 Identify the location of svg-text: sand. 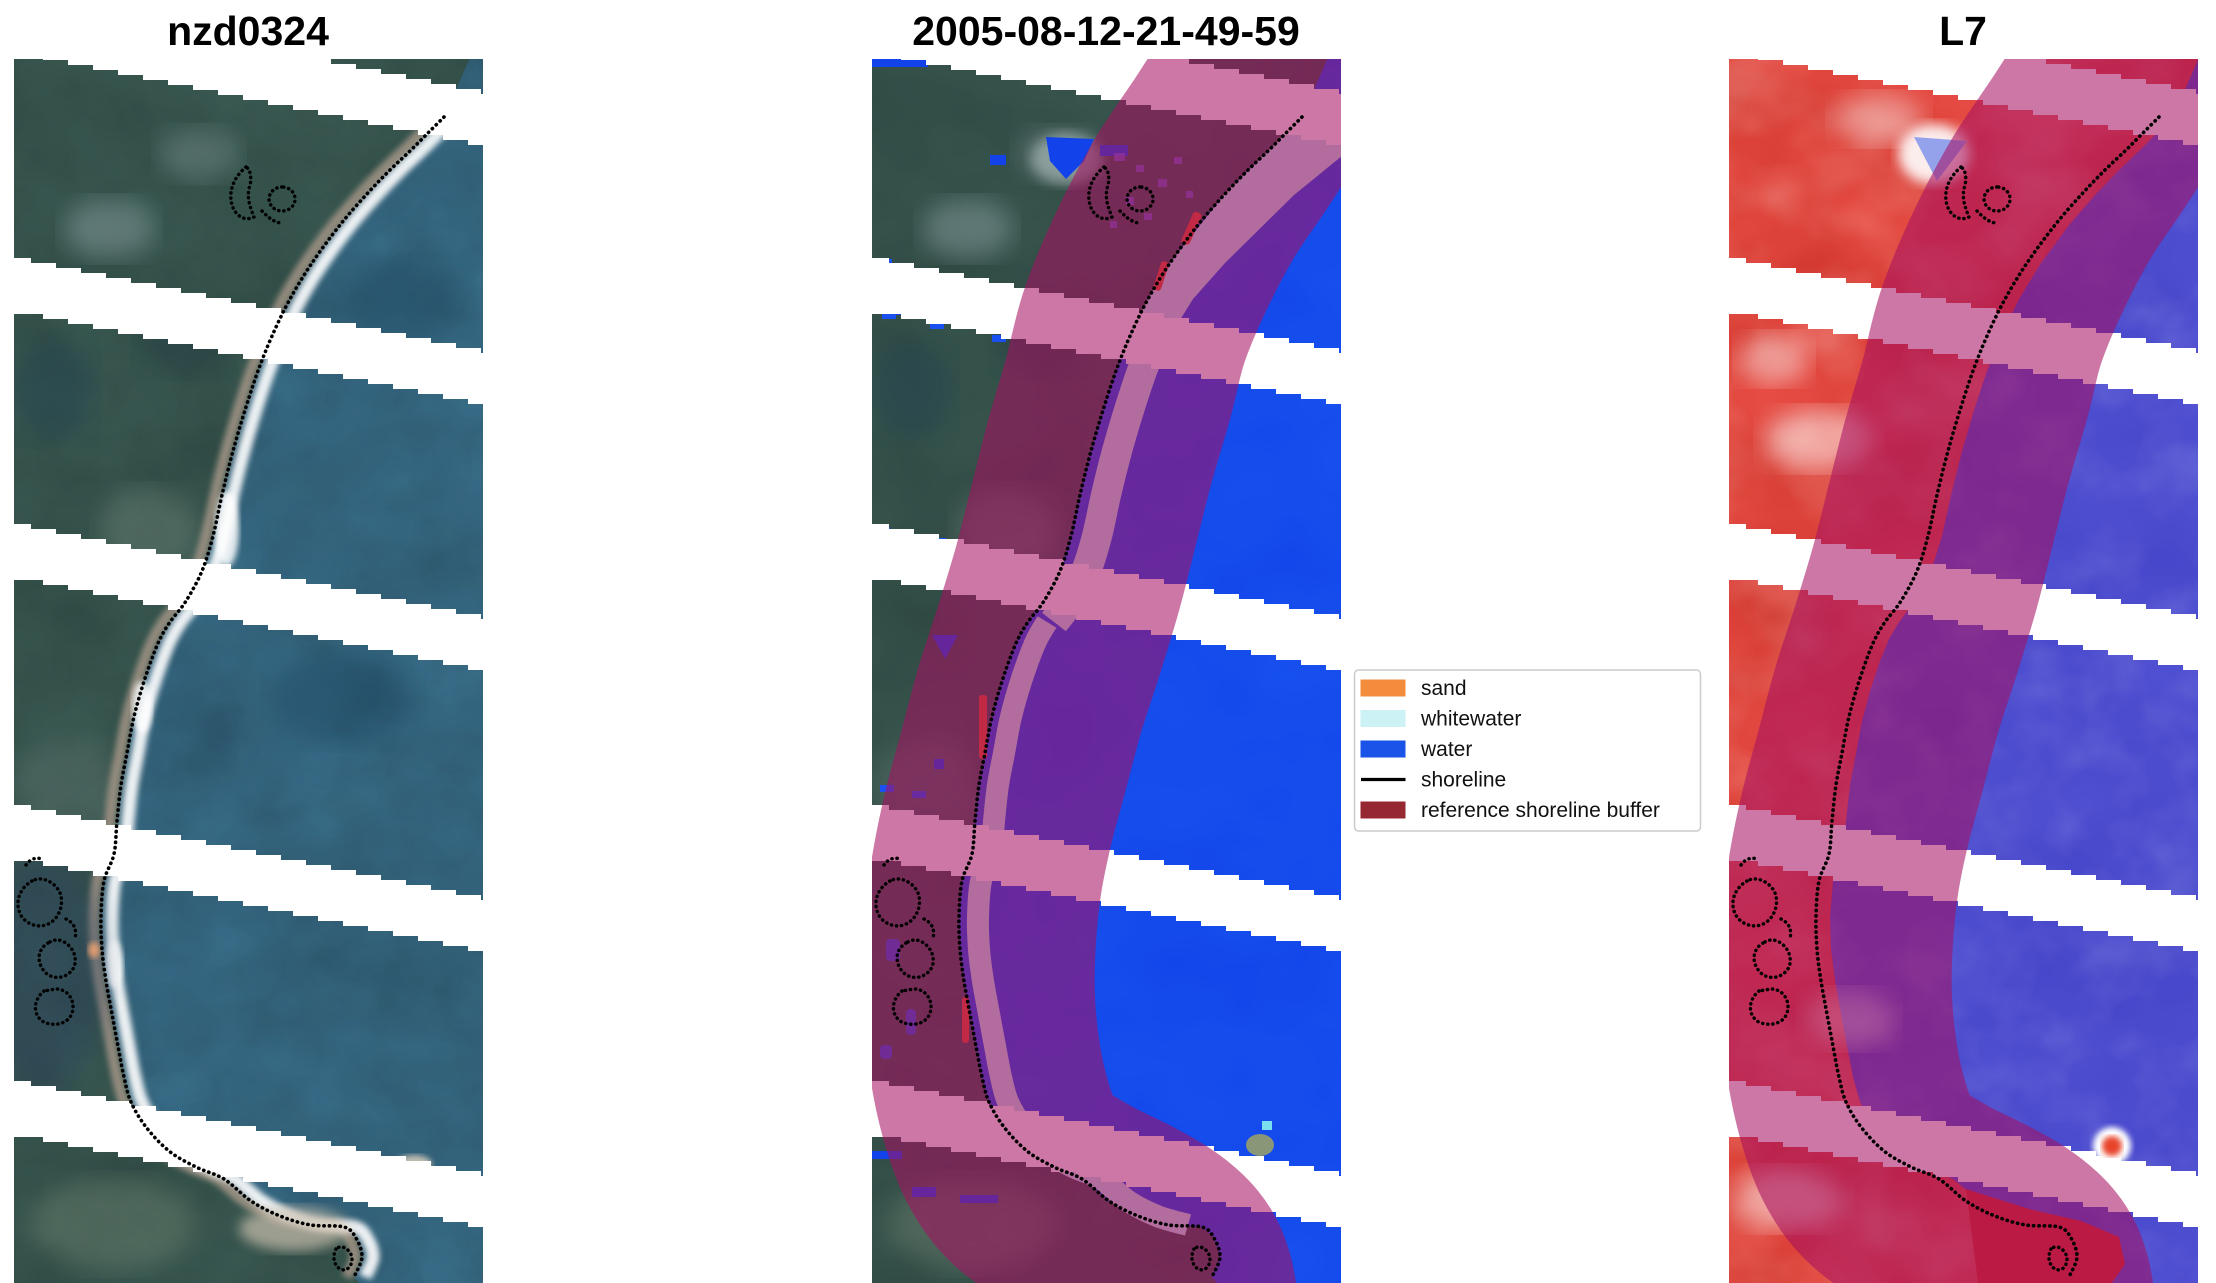
(1444, 688).